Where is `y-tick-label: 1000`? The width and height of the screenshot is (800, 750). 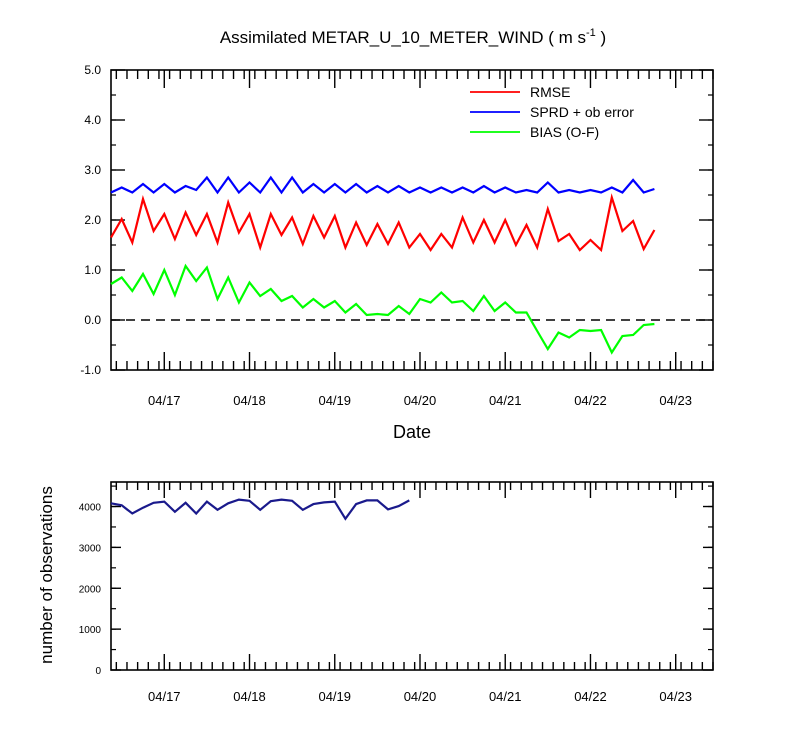
y-tick-label: 1000 is located at coordinates (90, 630).